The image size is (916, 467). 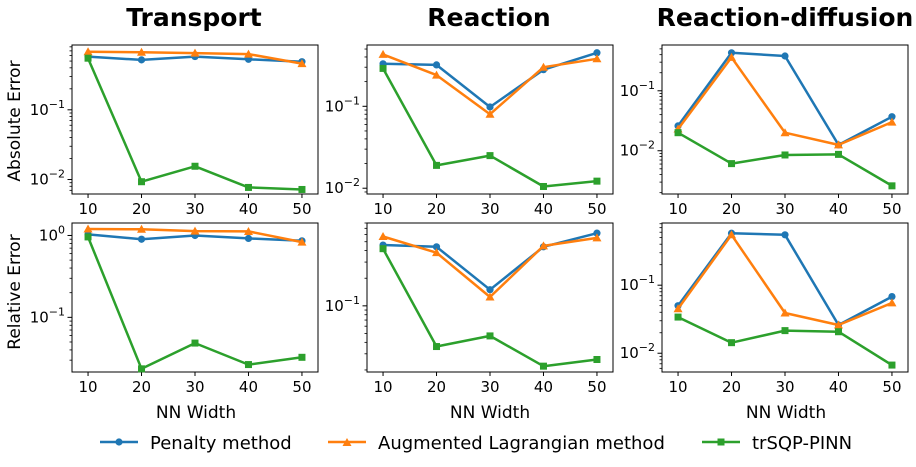 I want to click on panel-4: 10 20 30 40 50 100 10⁻¹, so click(x=174, y=309).